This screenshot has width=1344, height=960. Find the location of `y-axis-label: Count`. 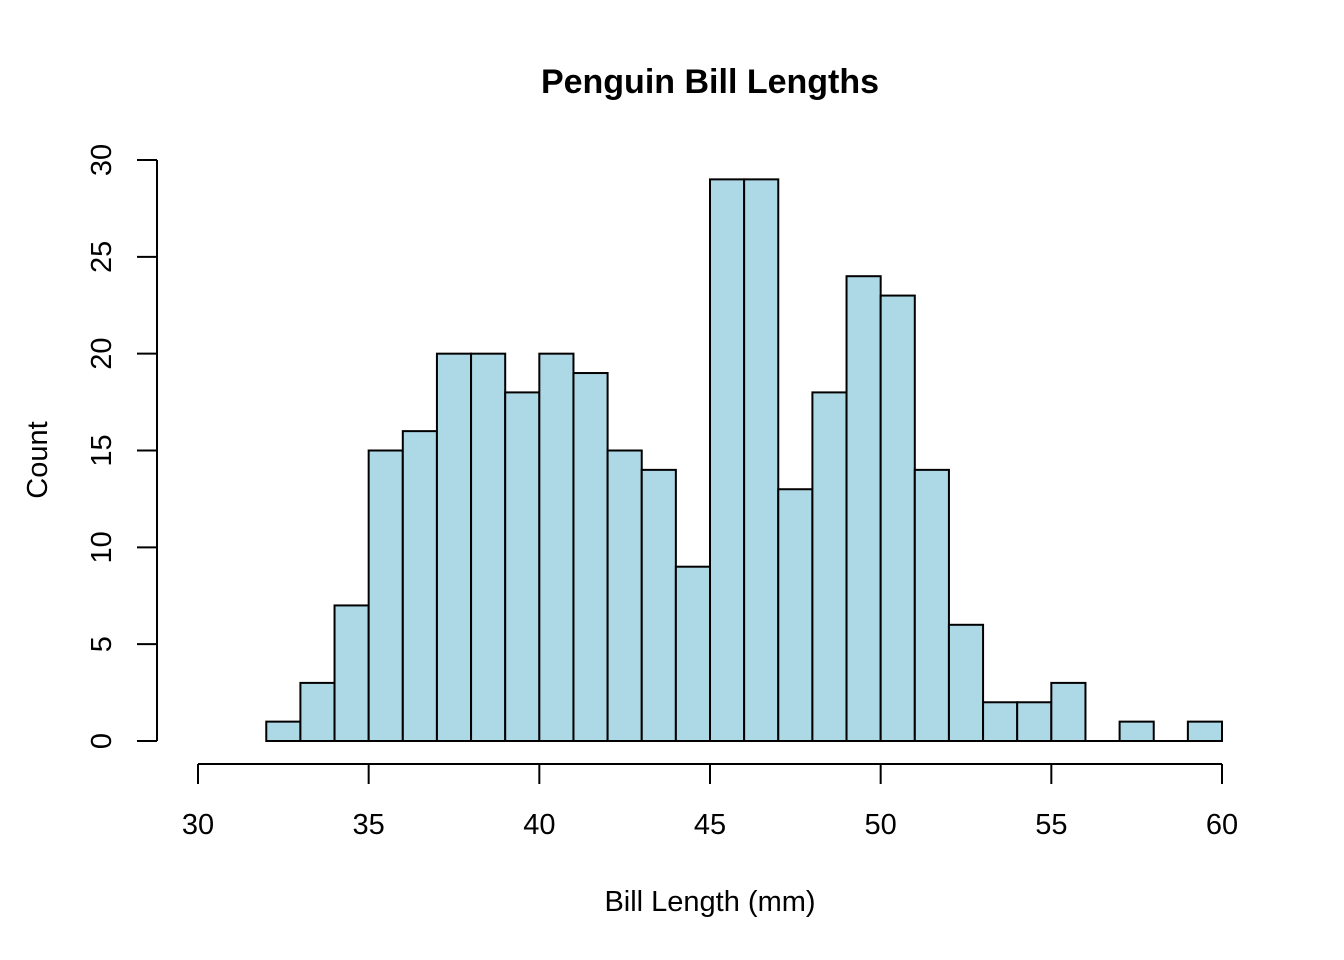

y-axis-label: Count is located at coordinates (38, 459).